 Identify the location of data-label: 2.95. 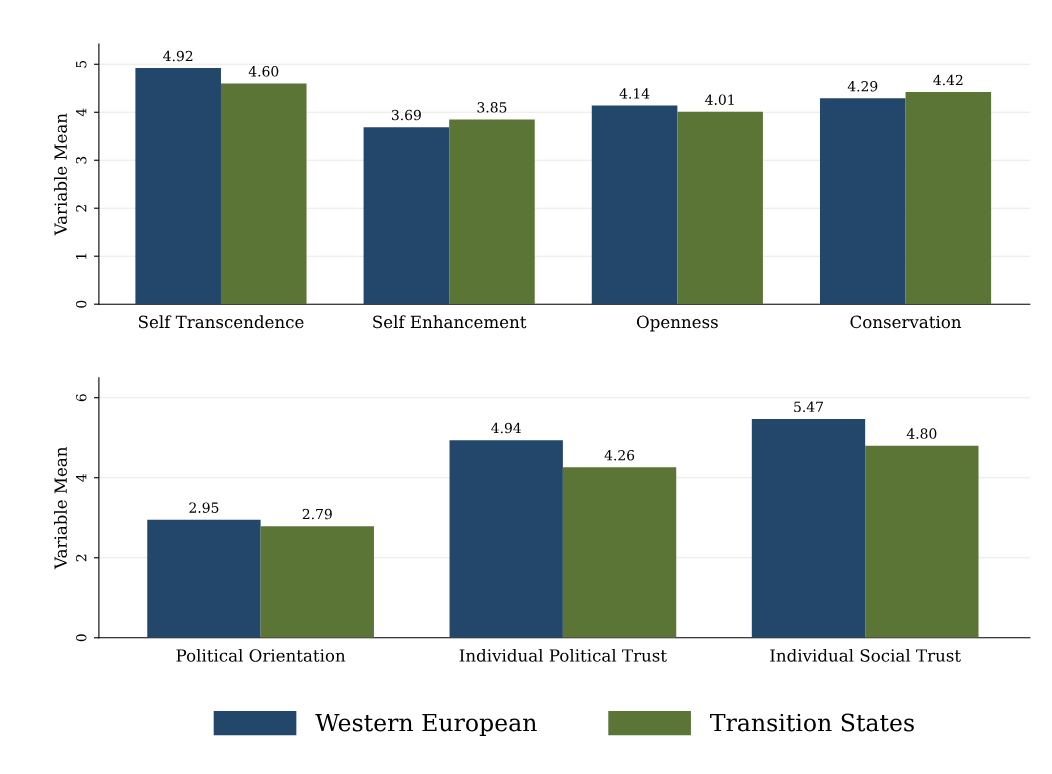
(204, 507).